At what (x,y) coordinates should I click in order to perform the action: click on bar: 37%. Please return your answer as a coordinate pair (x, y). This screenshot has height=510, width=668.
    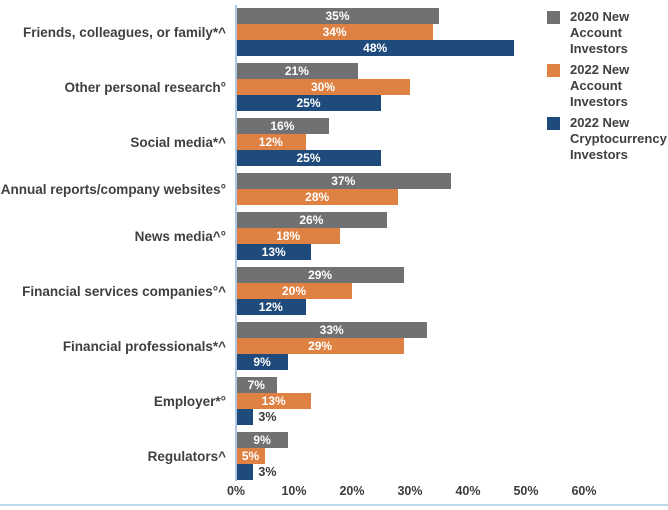
    Looking at the image, I should click on (343, 181).